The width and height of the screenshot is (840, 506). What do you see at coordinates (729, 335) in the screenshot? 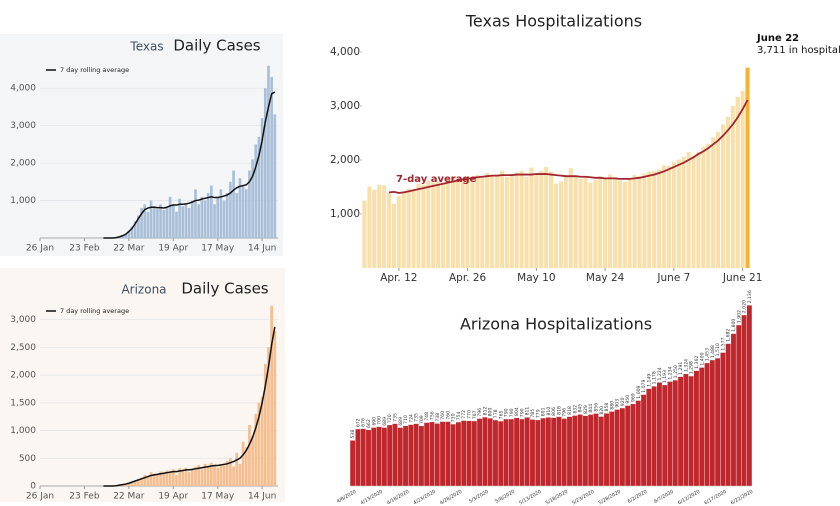
I see `value-label: 1,682` at bounding box center [729, 335].